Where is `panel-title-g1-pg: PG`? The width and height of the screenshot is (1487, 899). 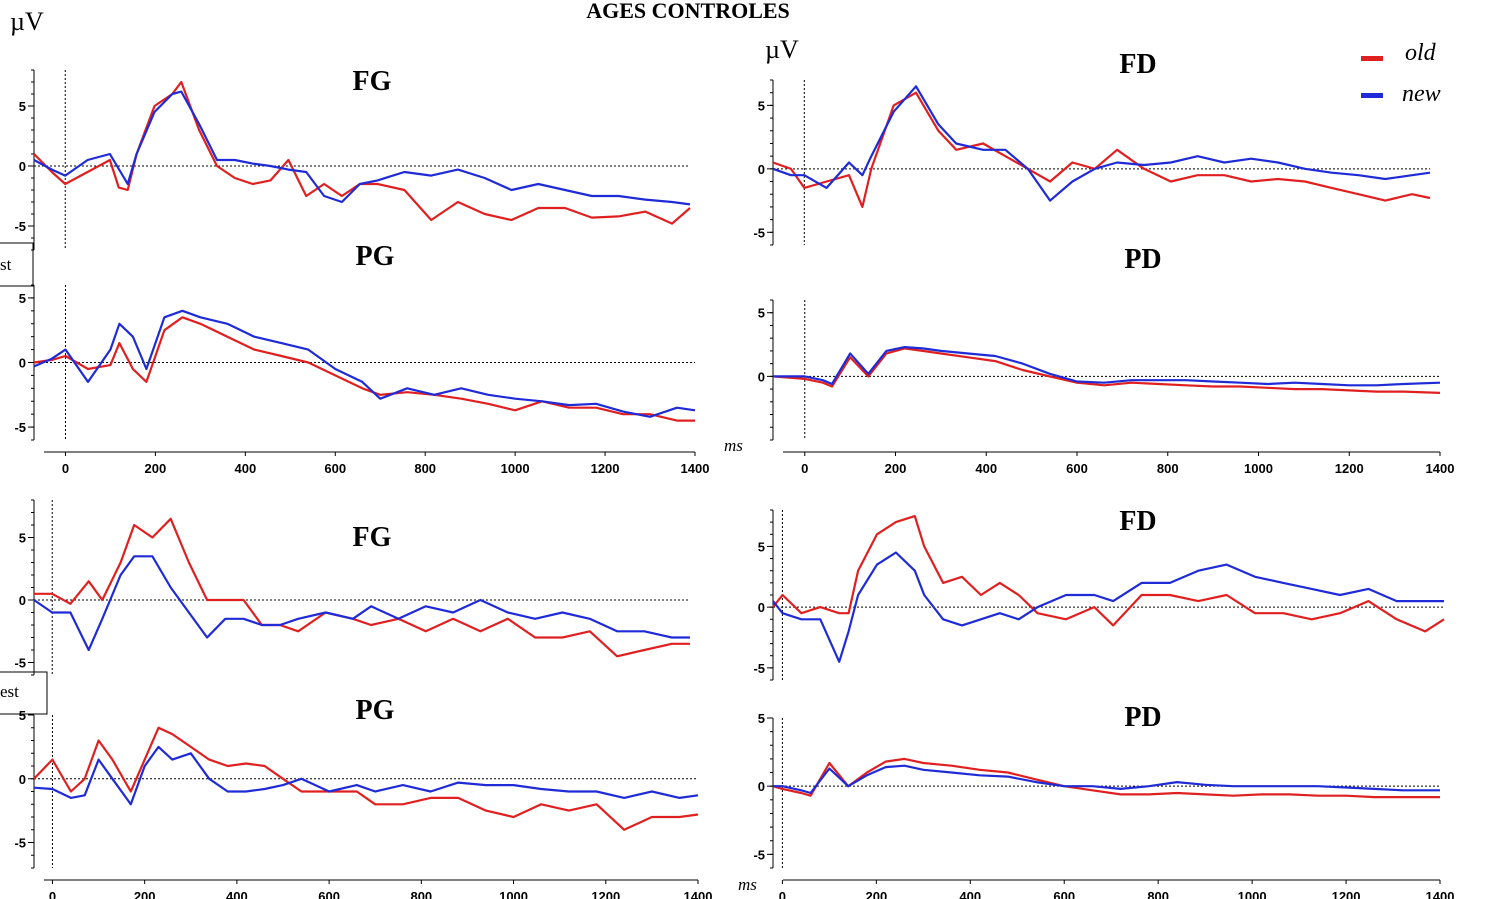 panel-title-g1-pg: PG is located at coordinates (375, 256).